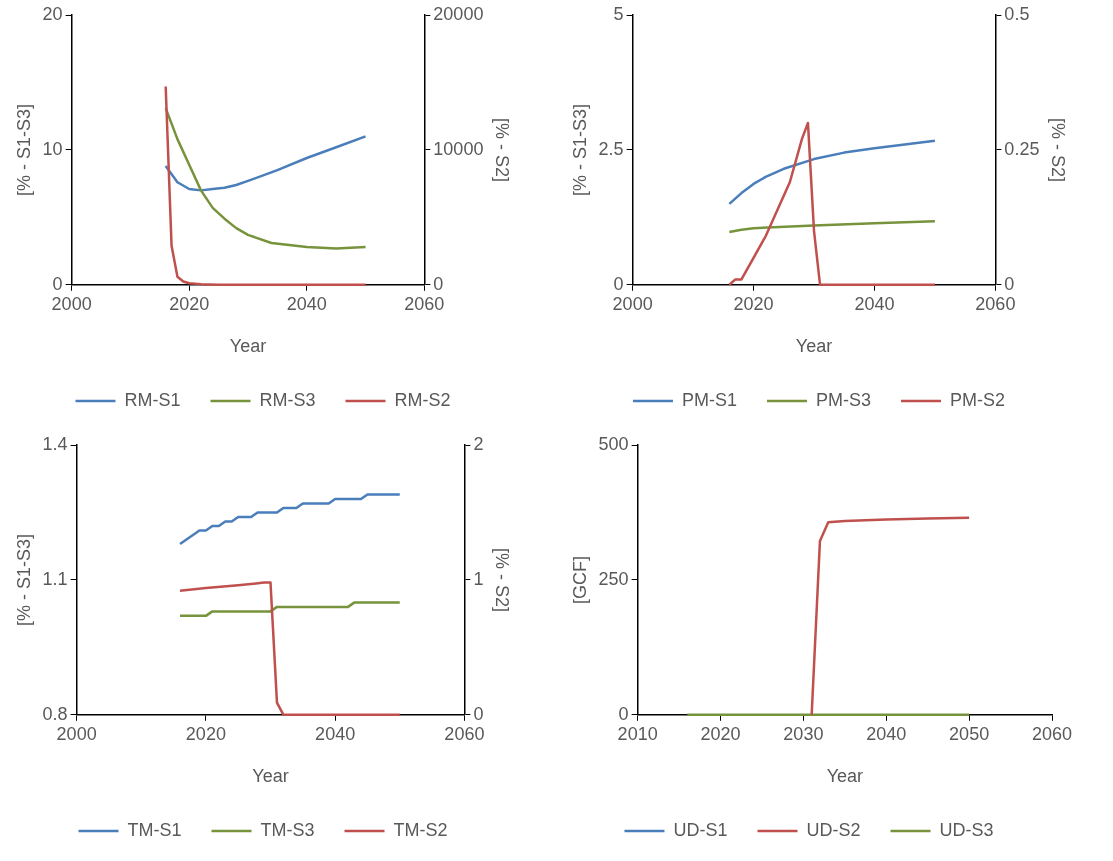 This screenshot has height=861, width=1113. I want to click on legend-label: PM-S2, so click(978, 399).